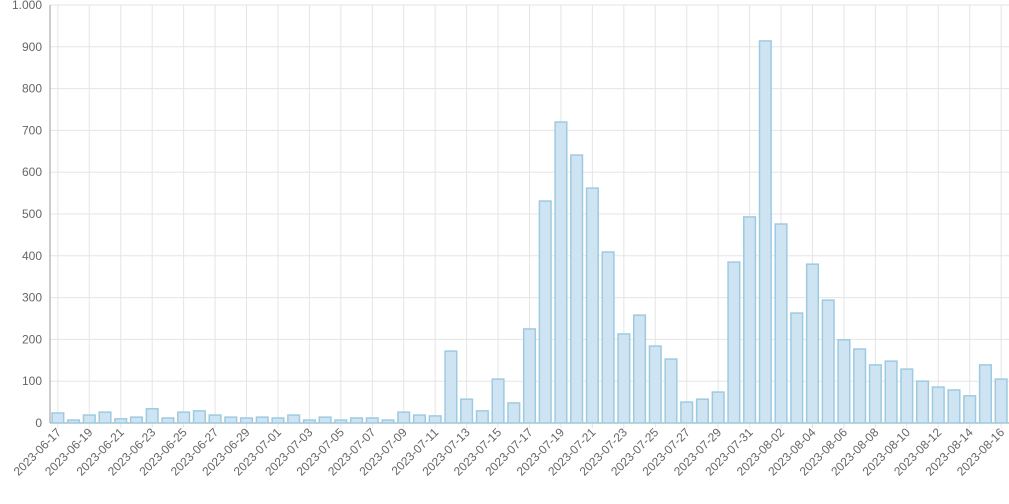 The height and width of the screenshot is (504, 1009). What do you see at coordinates (32, 381) in the screenshot?
I see `y-tick-label: 100` at bounding box center [32, 381].